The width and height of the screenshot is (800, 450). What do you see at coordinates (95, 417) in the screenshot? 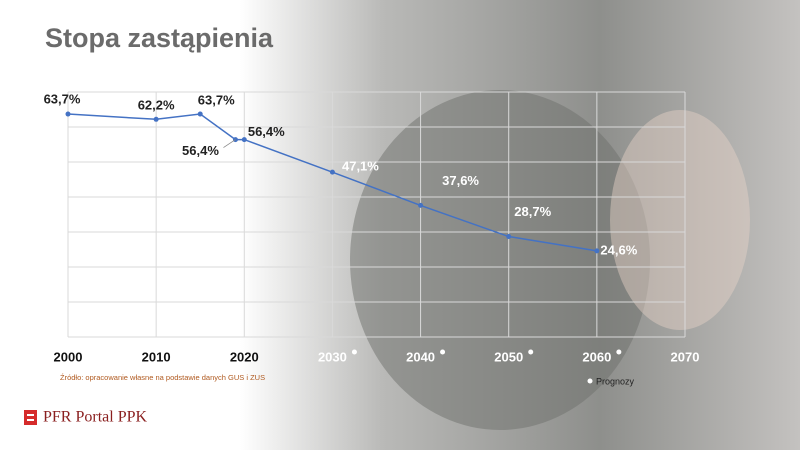
I see `logo-text: PFR Portal PPK` at bounding box center [95, 417].